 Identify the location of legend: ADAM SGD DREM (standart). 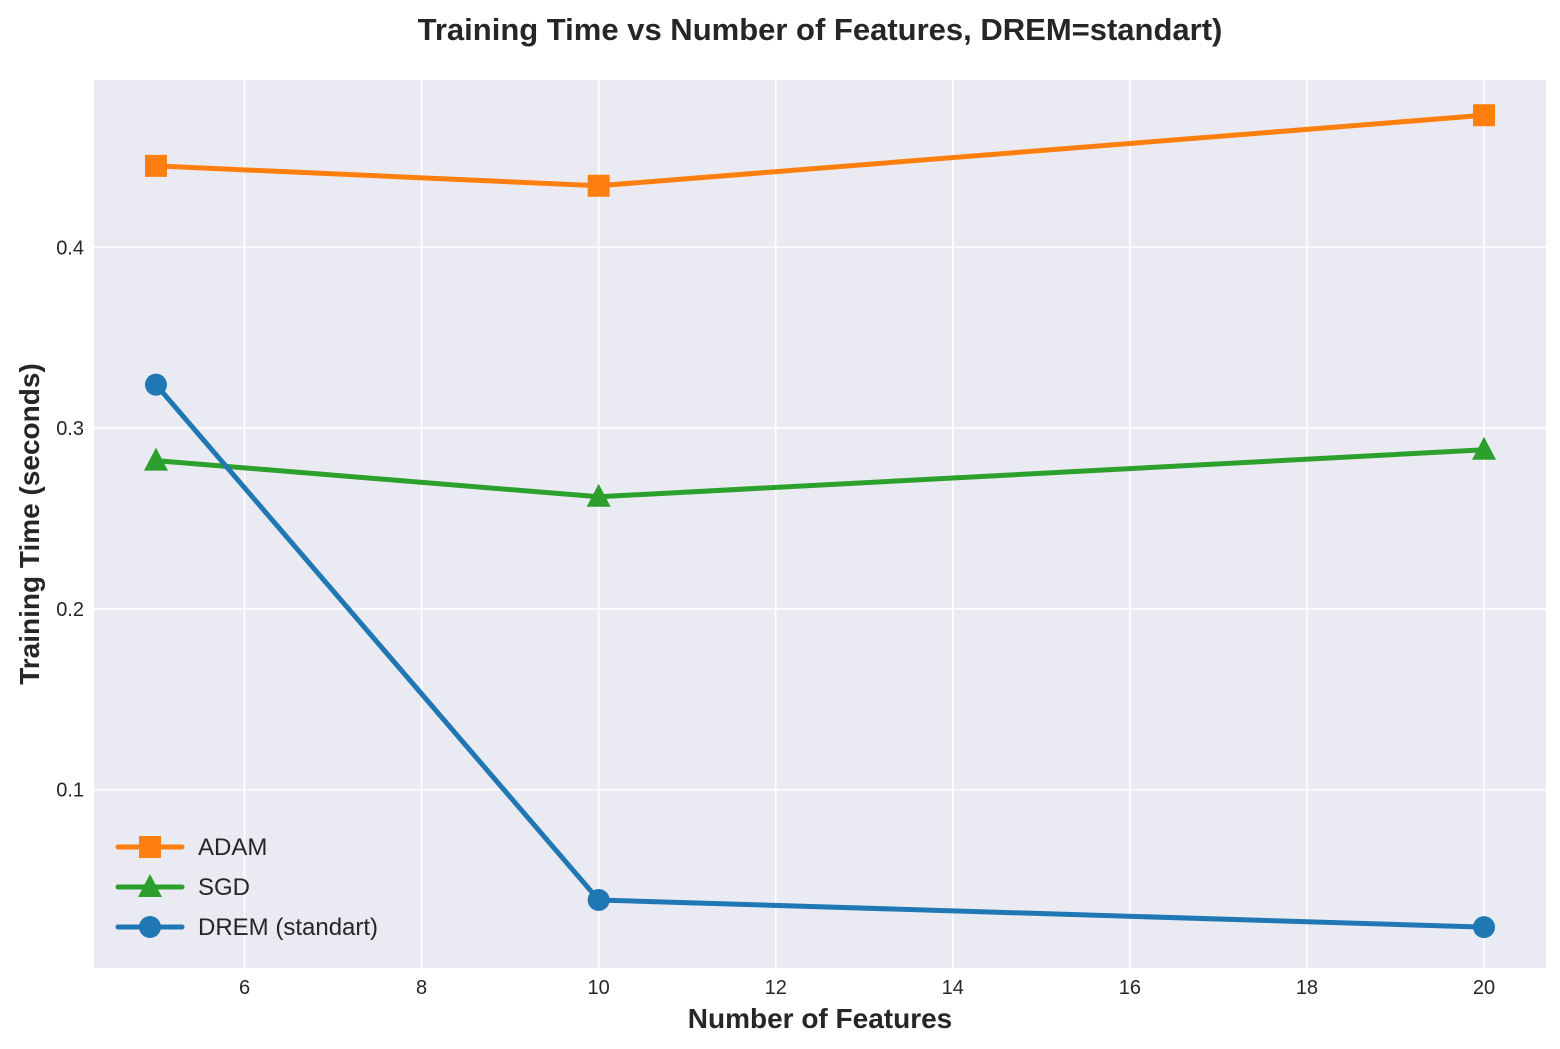
(246, 887).